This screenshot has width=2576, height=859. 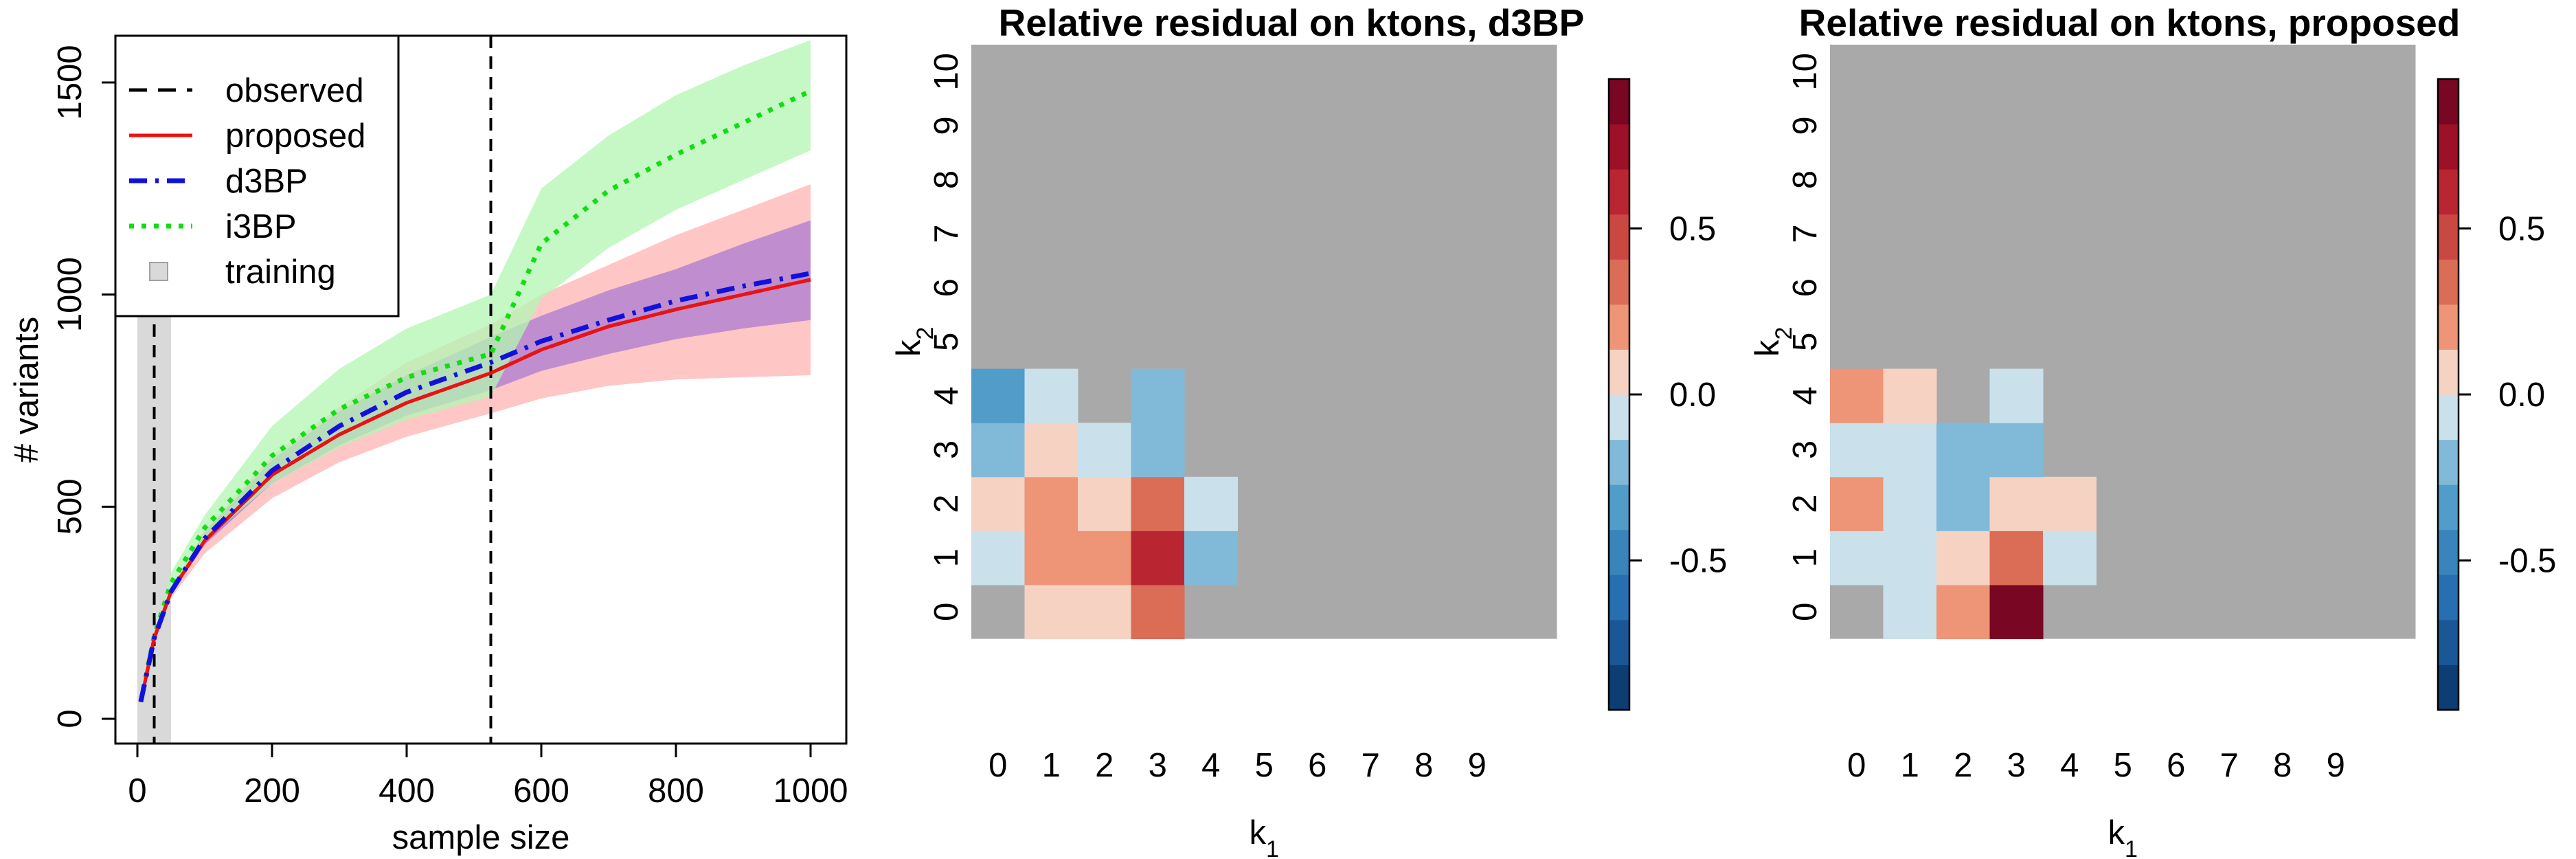 I want to click on x-axis-label: sample size, so click(x=481, y=838).